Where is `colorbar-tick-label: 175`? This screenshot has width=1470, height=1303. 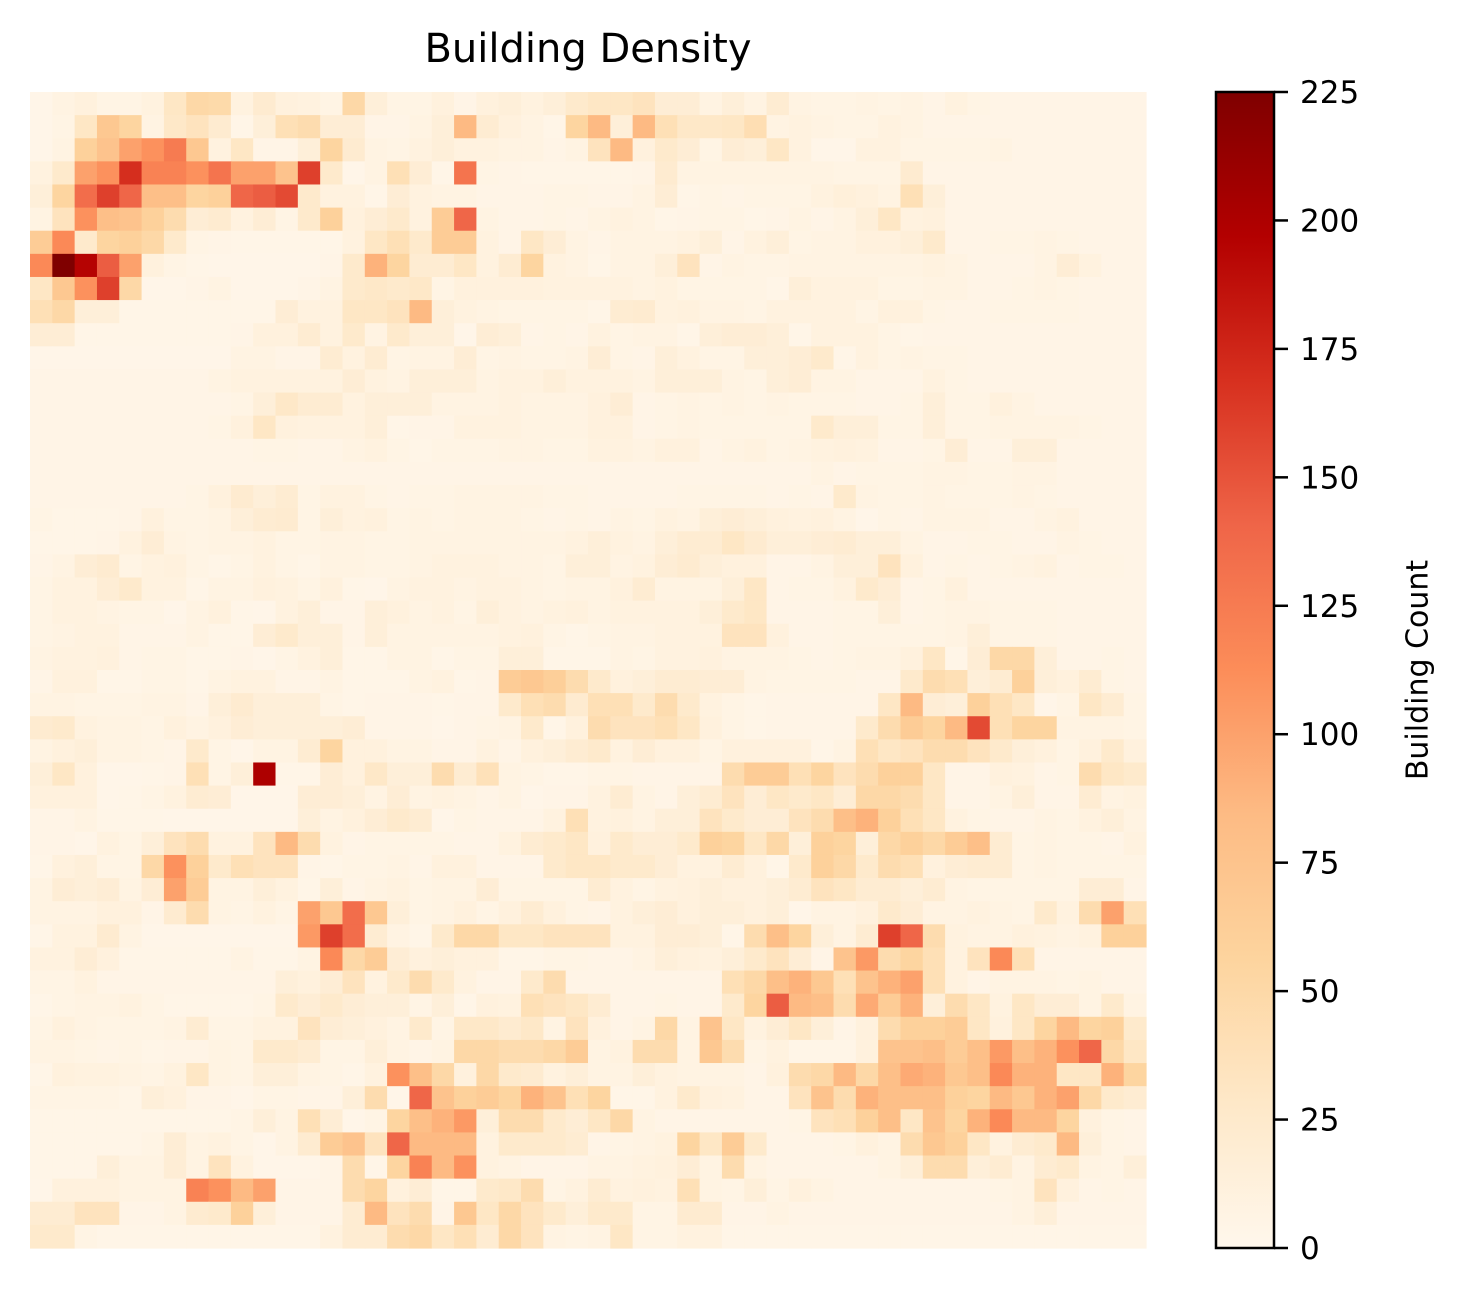
colorbar-tick-label: 175 is located at coordinates (1329, 350).